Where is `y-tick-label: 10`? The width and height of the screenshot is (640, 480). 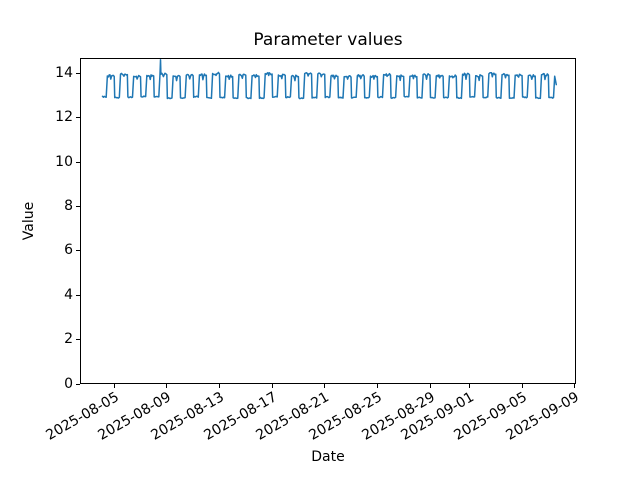
y-tick-label: 10 is located at coordinates (64, 161).